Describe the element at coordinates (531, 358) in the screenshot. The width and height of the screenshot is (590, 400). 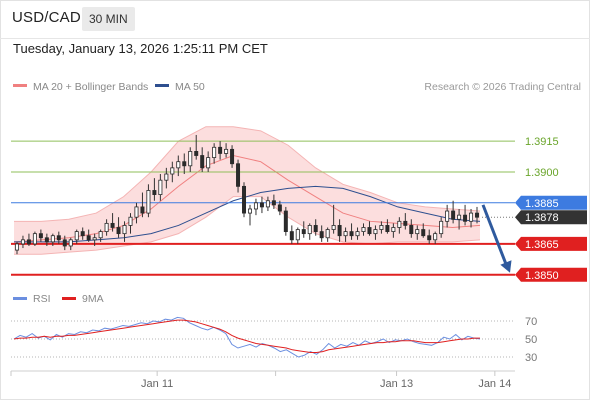
I see `rsi-tick-label-30: 30` at that location.